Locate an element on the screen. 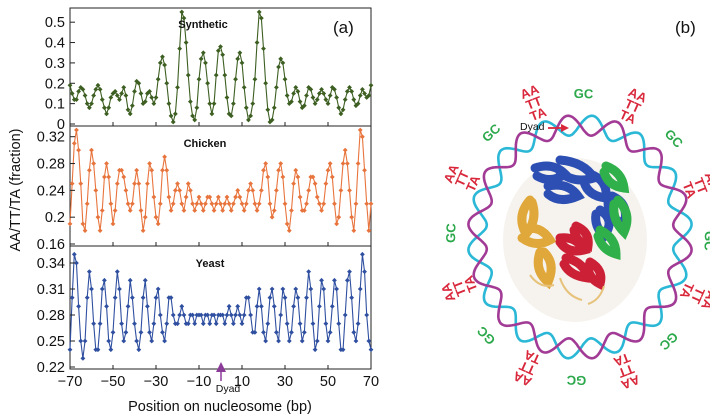 The width and height of the screenshot is (710, 415). x-tick-label: −10 is located at coordinates (199, 382).